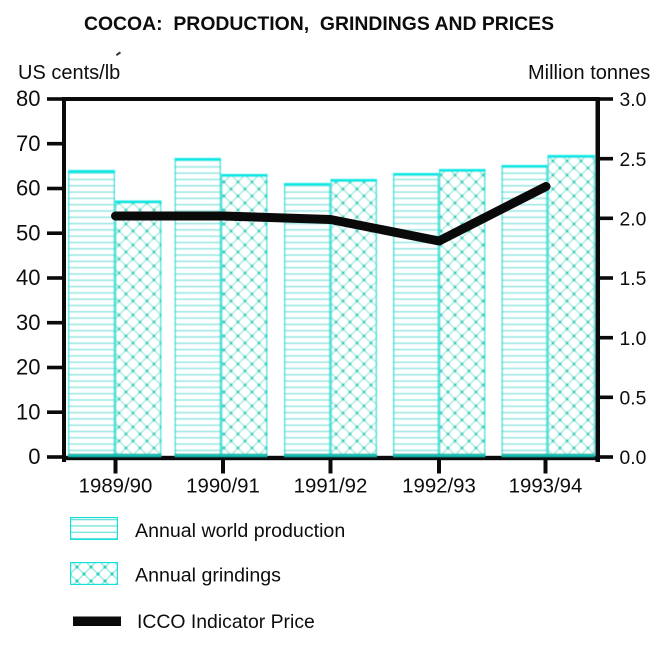 The height and width of the screenshot is (650, 670). What do you see at coordinates (633, 100) in the screenshot?
I see `svg-text: 3.0` at bounding box center [633, 100].